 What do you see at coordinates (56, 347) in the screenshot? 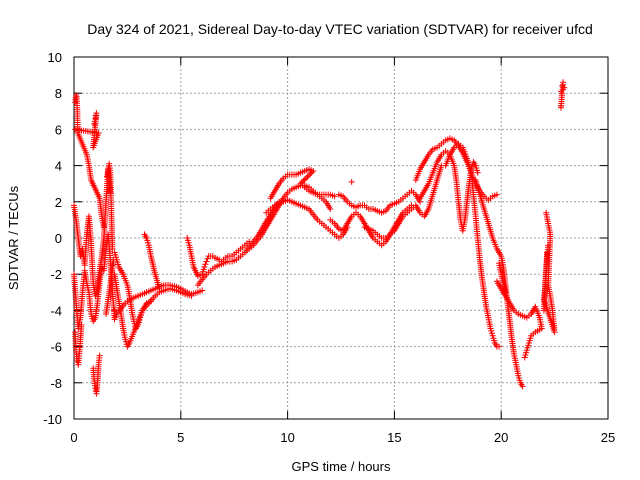
I see `y-tick-label: -6` at bounding box center [56, 347].